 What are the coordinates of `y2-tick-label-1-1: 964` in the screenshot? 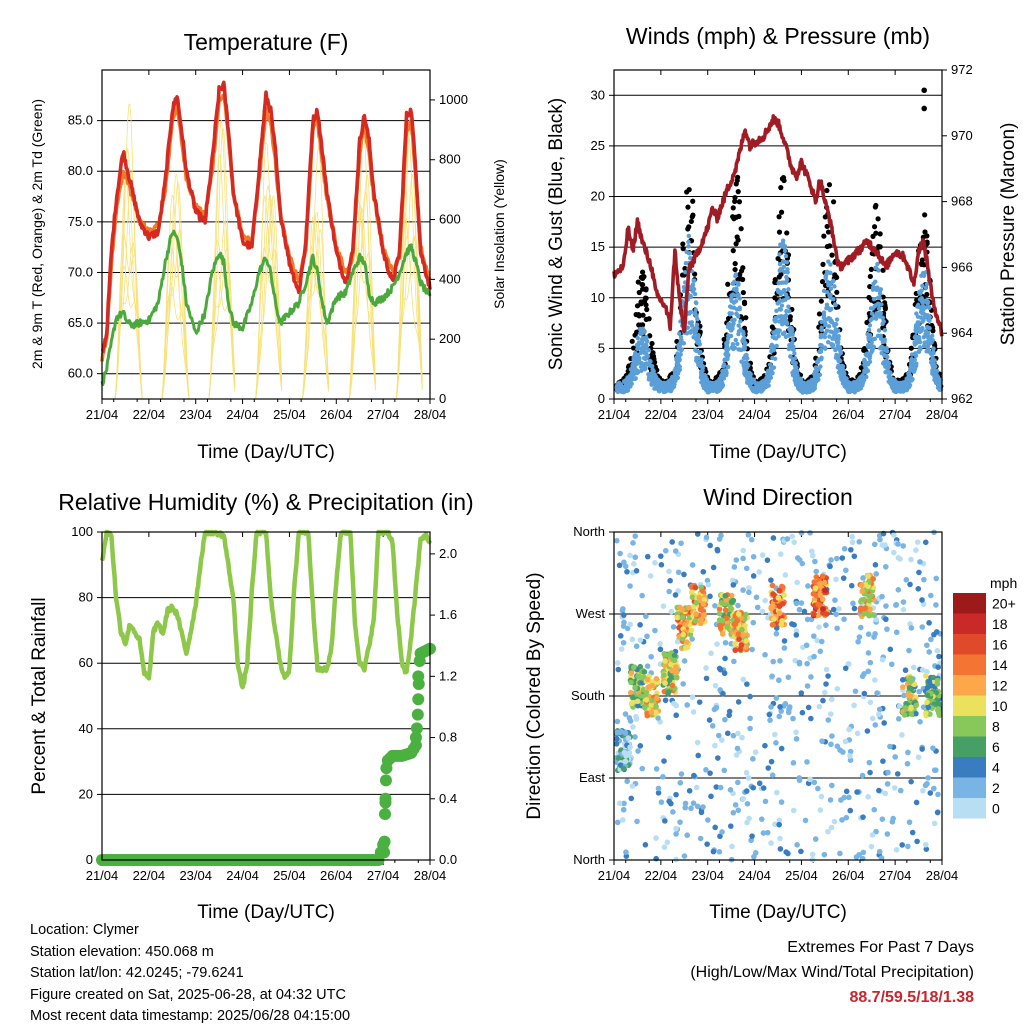 It's located at (962, 332).